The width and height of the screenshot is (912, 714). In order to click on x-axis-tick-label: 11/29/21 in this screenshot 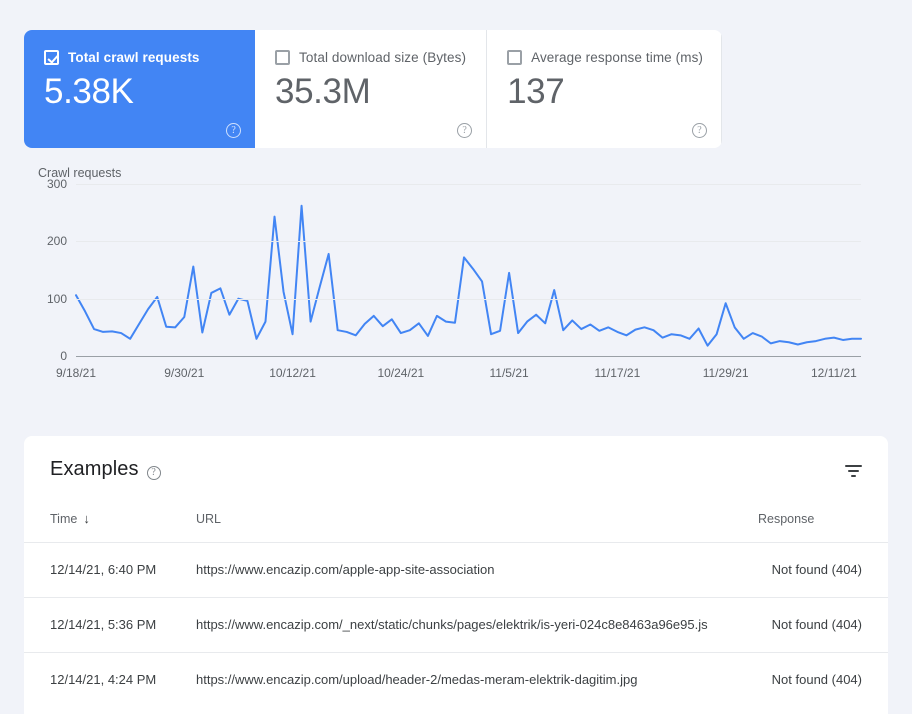, I will do `click(725, 373)`.